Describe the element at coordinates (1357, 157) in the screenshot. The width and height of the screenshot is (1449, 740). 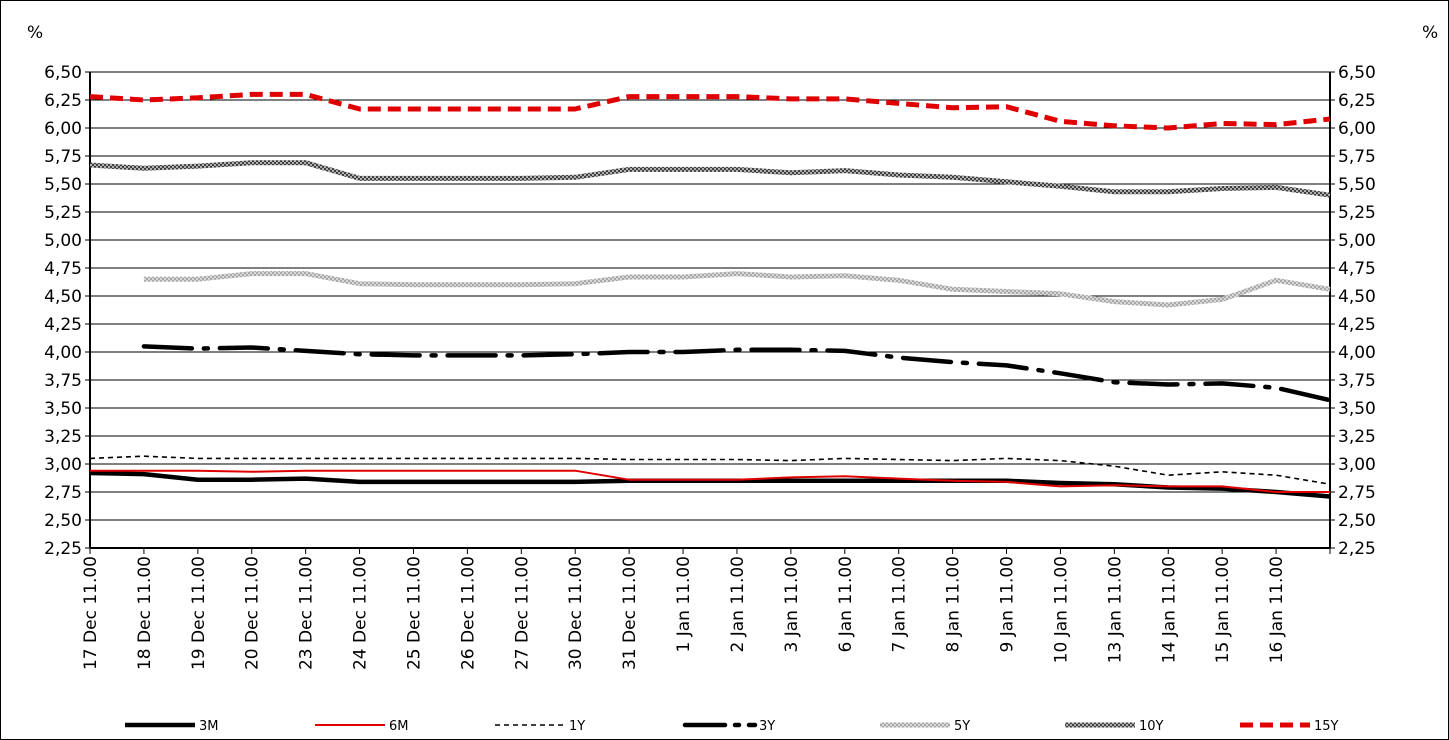
I see `y-tick-label-right: 5,75` at that location.